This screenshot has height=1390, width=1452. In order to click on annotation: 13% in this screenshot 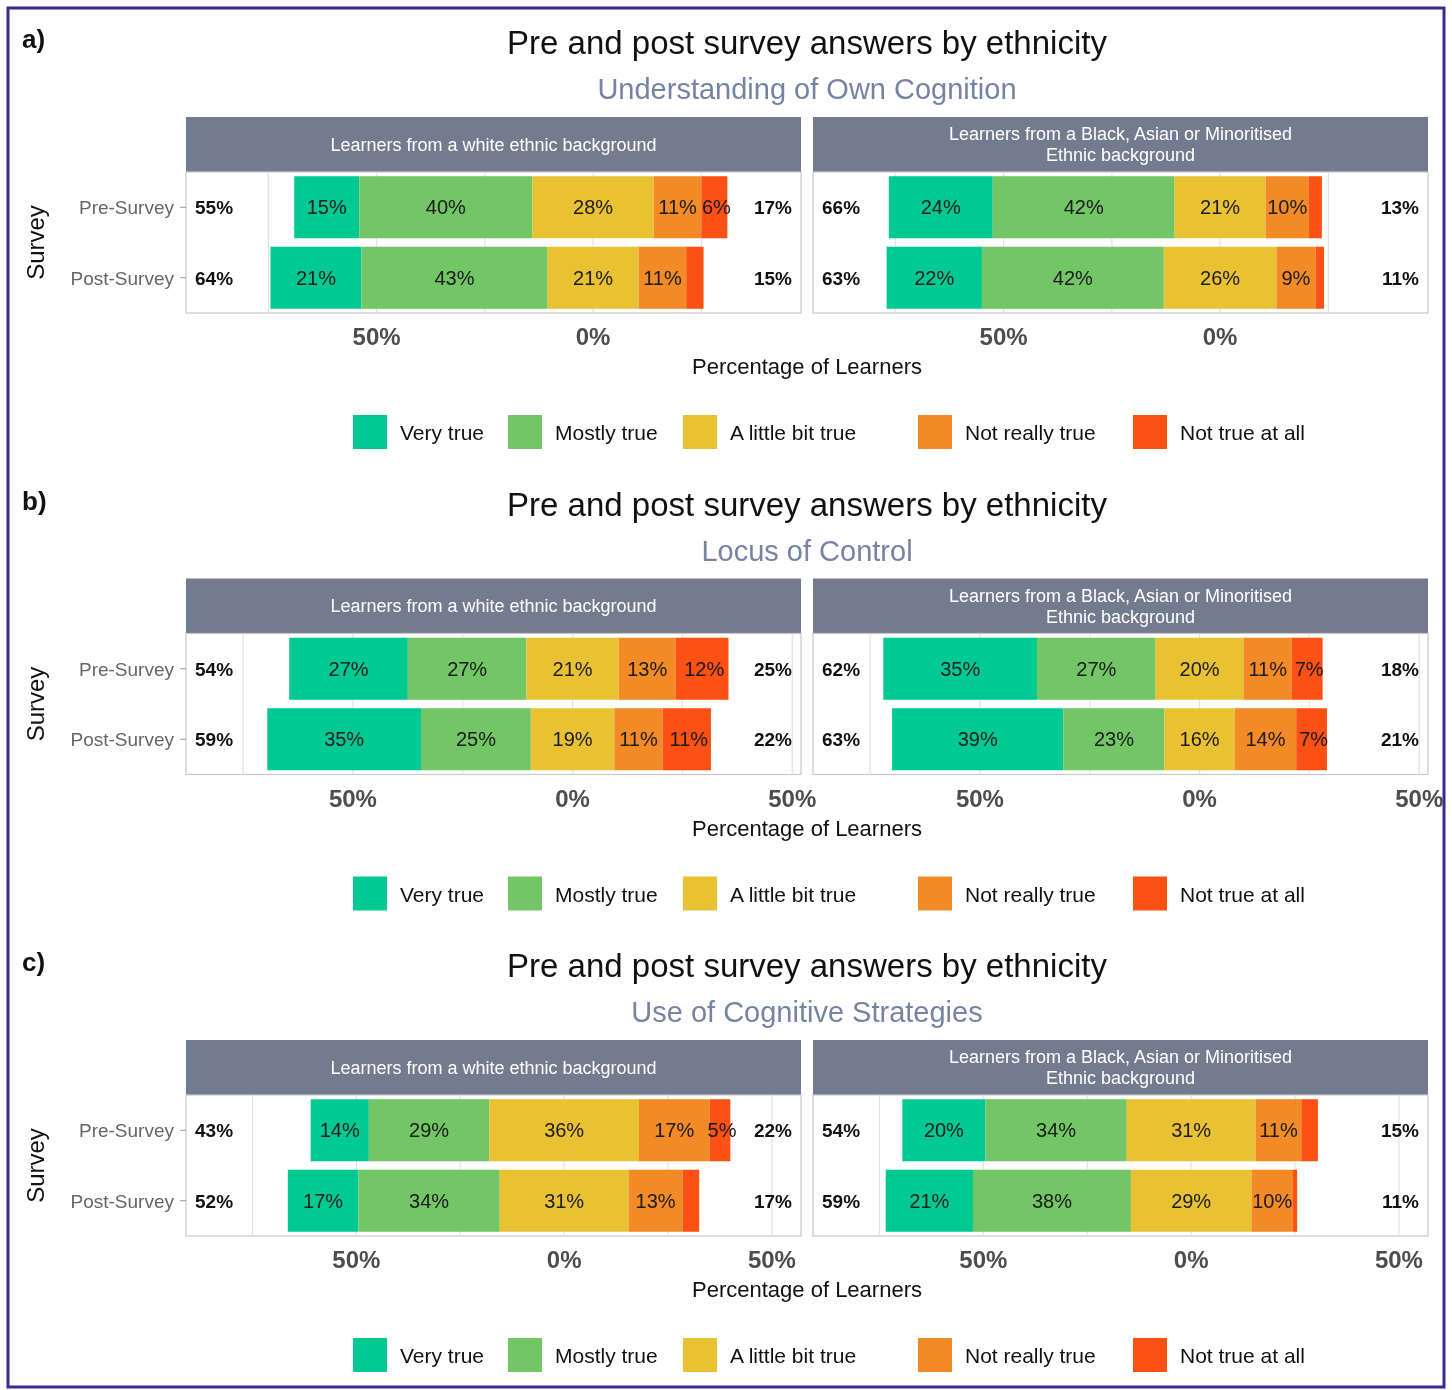, I will do `click(1400, 208)`.